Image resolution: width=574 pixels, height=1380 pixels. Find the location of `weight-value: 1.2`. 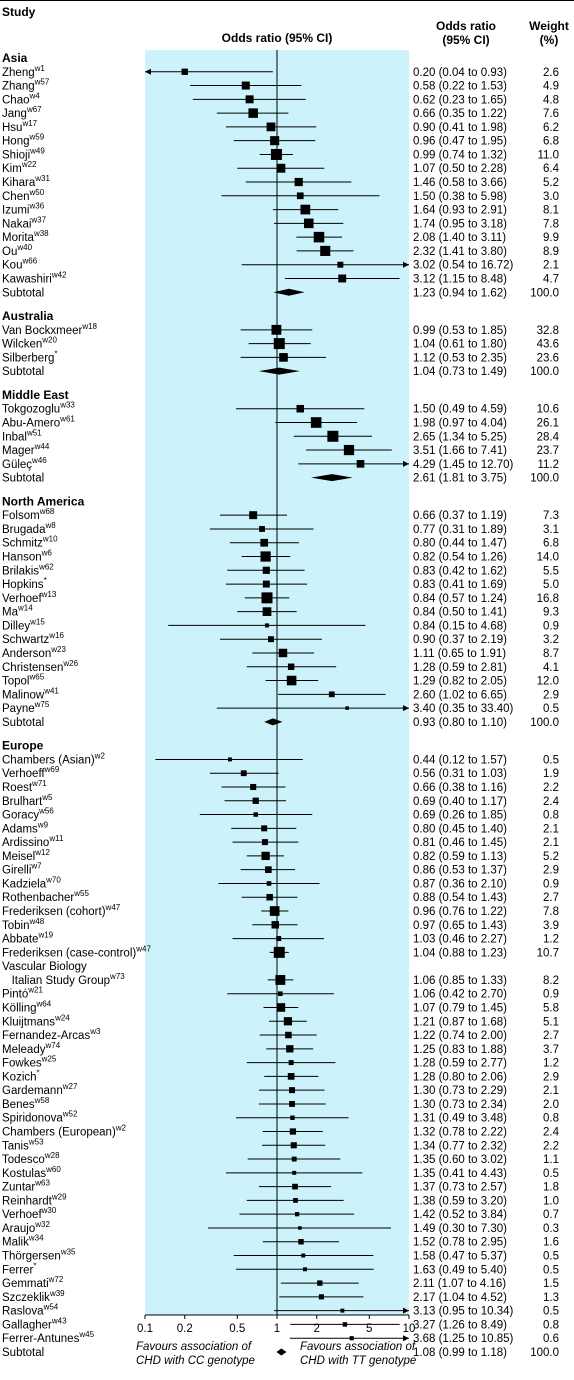

weight-value: 1.2 is located at coordinates (551, 1064).